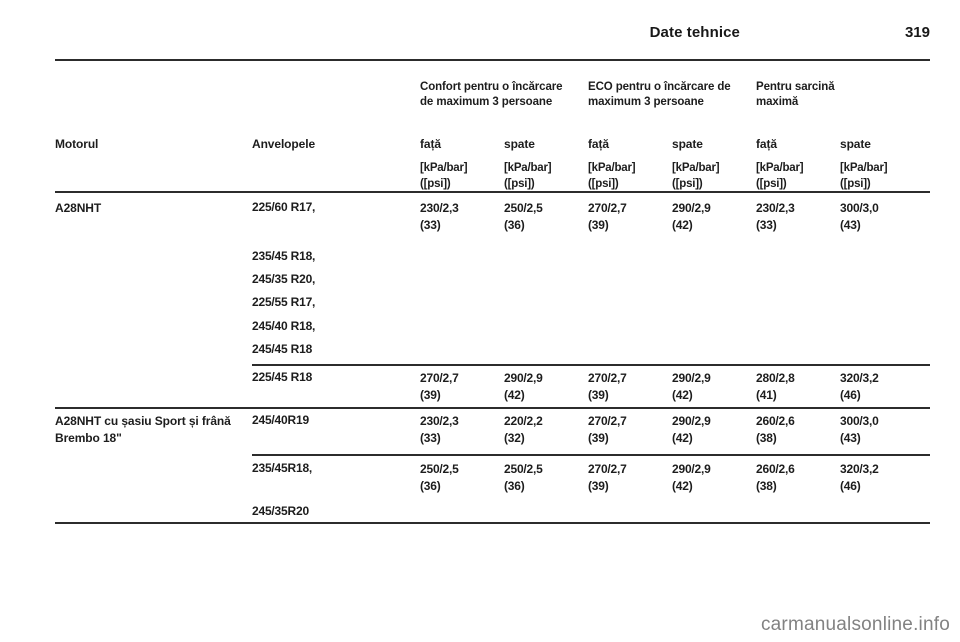 Image resolution: width=960 pixels, height=642 pixels. I want to click on tire-size: 225/60 R17,, so click(284, 207).